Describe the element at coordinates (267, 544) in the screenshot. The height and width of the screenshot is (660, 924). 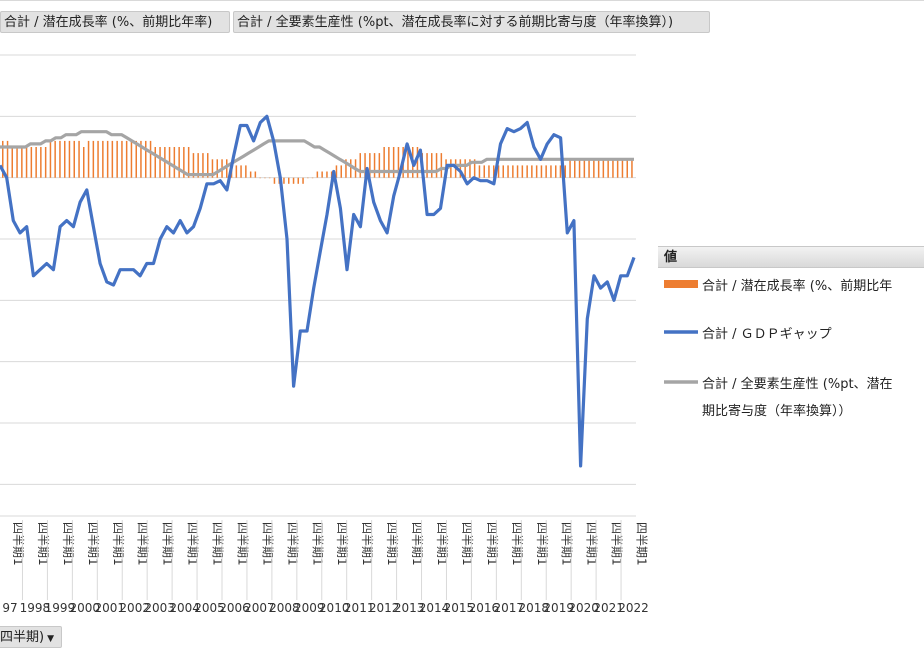
I see `x-tick-quarter-10: 四半期1` at that location.